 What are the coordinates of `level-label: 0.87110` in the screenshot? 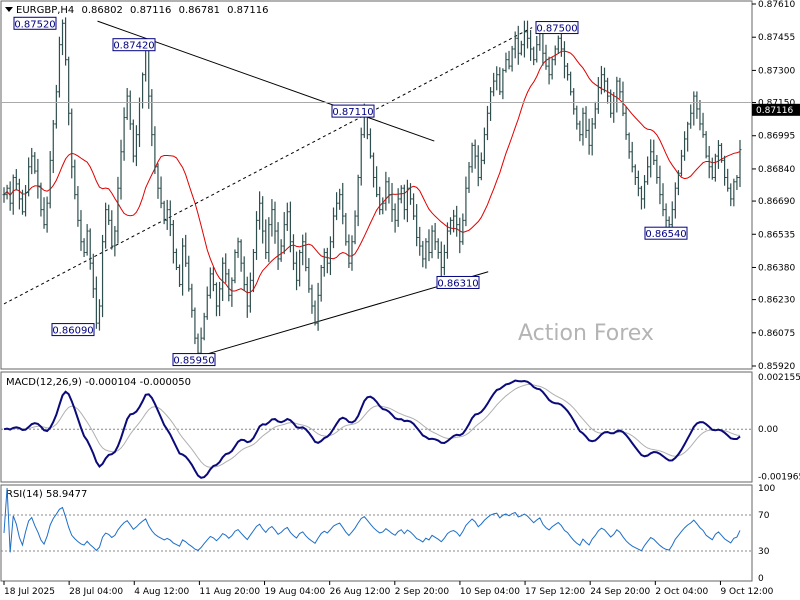 It's located at (353, 111).